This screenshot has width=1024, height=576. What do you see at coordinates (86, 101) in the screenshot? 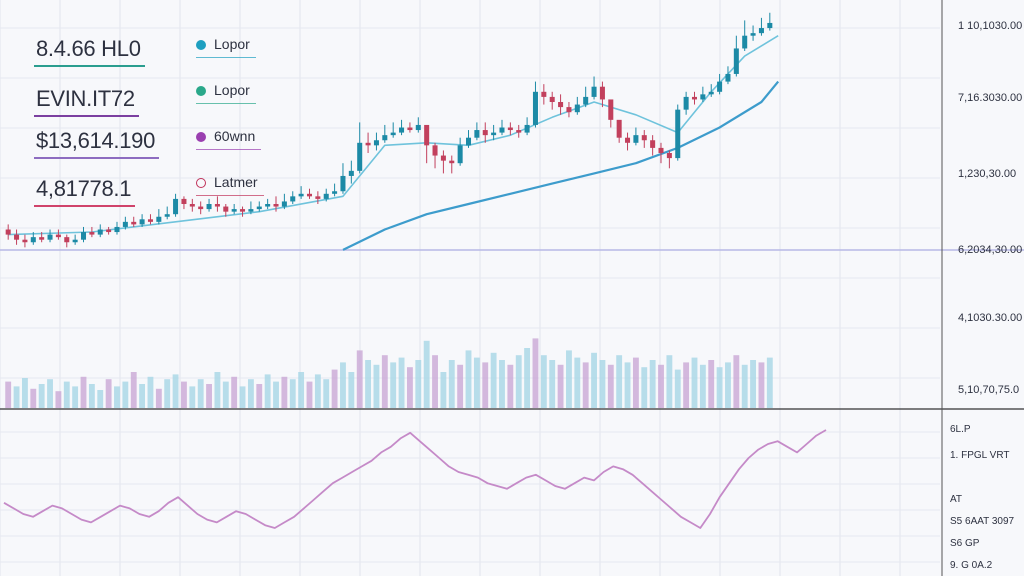
I see `info-value: EVIN.IT72` at bounding box center [86, 101].